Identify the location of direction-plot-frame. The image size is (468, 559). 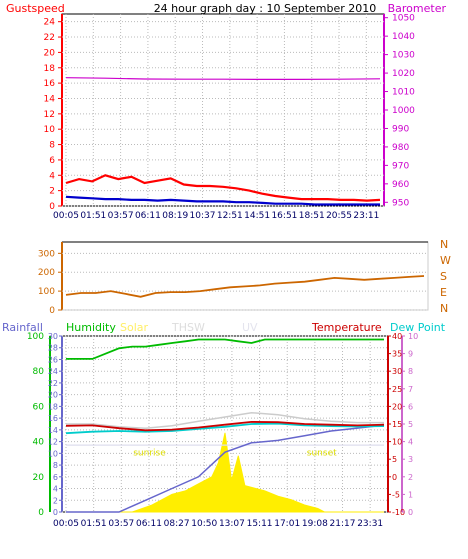
(245, 276).